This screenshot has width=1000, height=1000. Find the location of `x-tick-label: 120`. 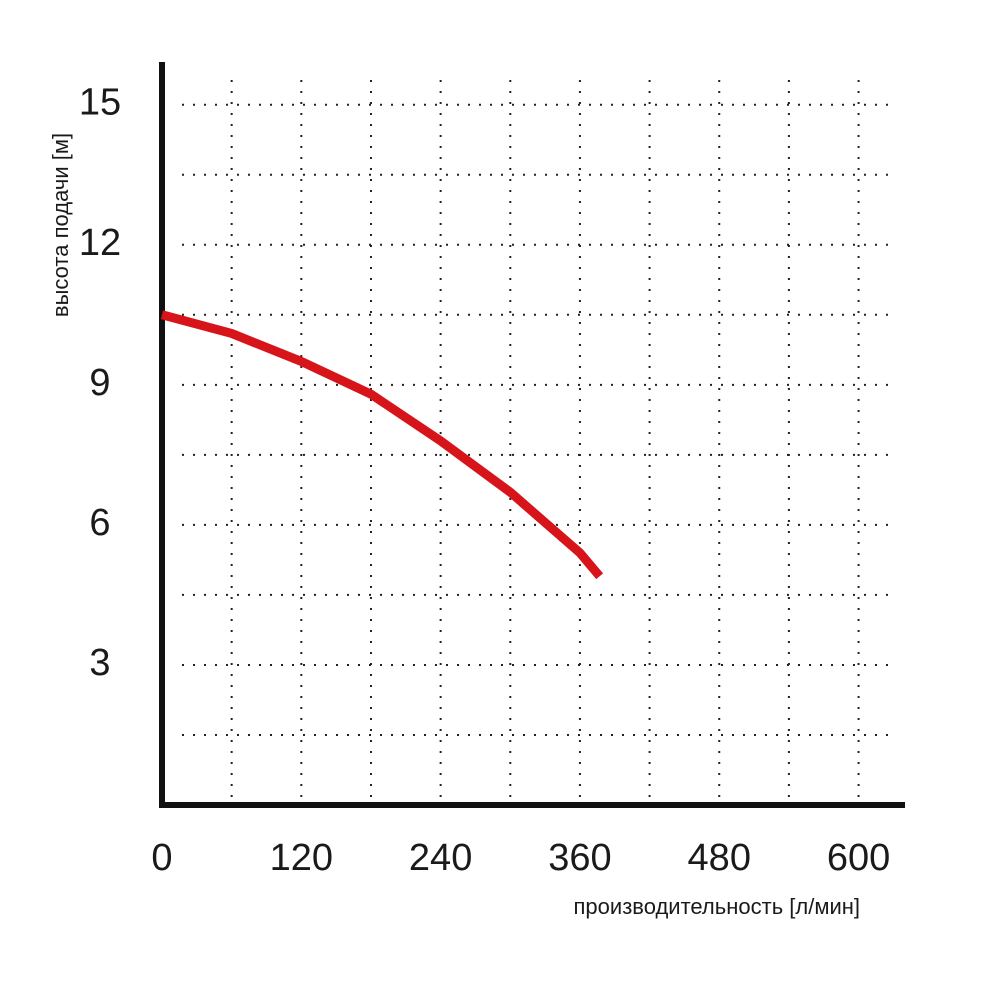

x-tick-label: 120 is located at coordinates (301, 858).